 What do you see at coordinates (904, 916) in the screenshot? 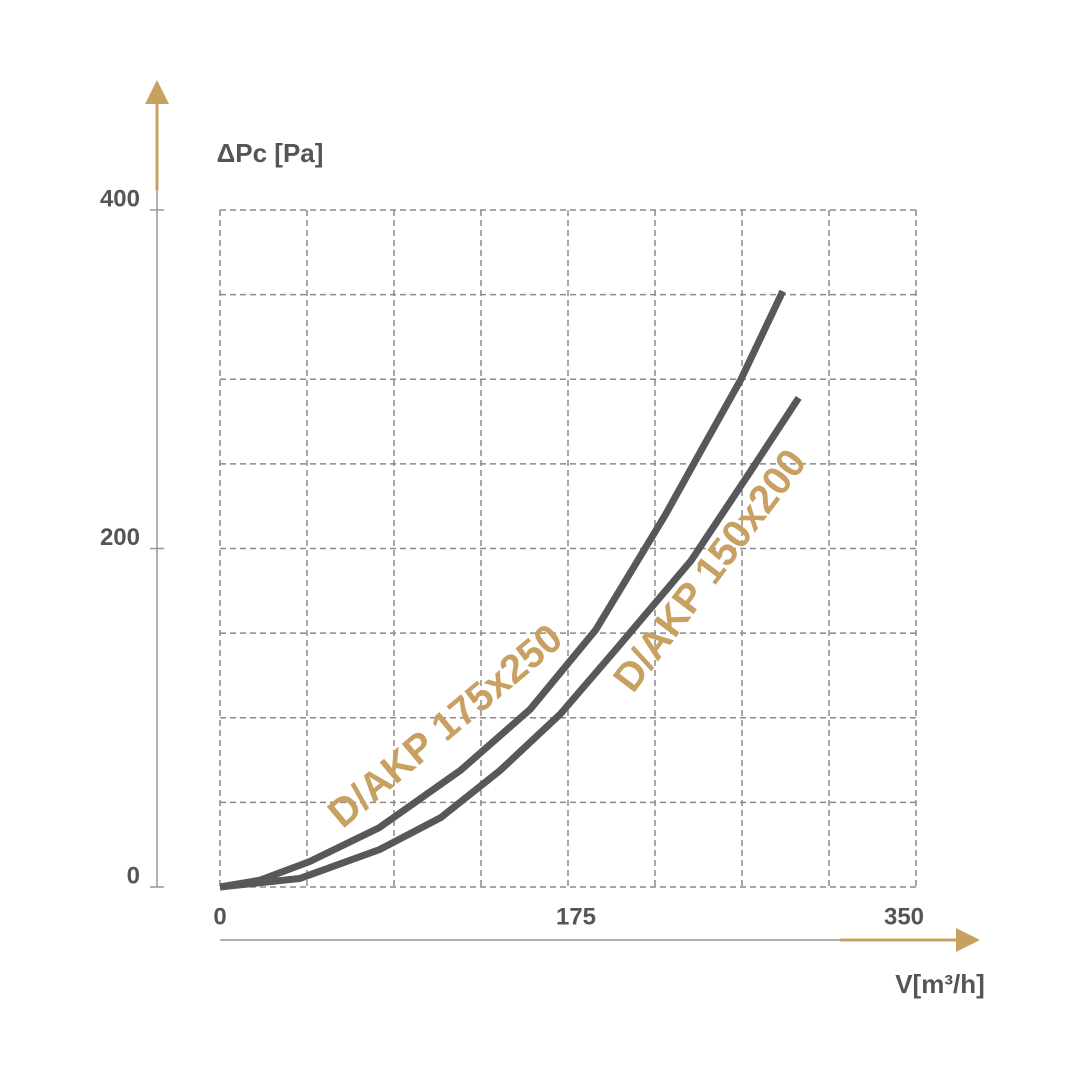
I see `x-tick-label: 350` at bounding box center [904, 916].